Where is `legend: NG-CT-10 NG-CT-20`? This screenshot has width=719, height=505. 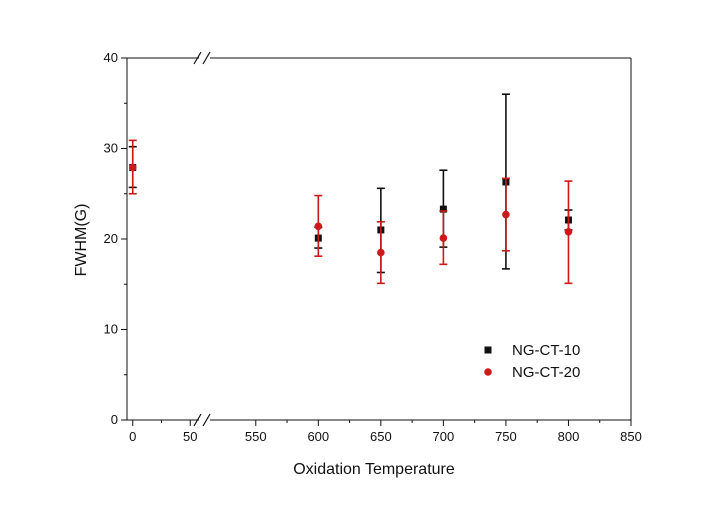 legend: NG-CT-10 NG-CT-20 is located at coordinates (532, 361).